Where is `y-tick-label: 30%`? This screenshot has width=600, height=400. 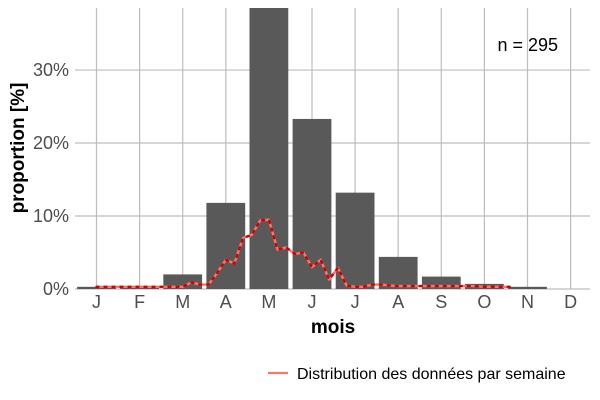 y-tick-label: 30% is located at coordinates (51, 70).